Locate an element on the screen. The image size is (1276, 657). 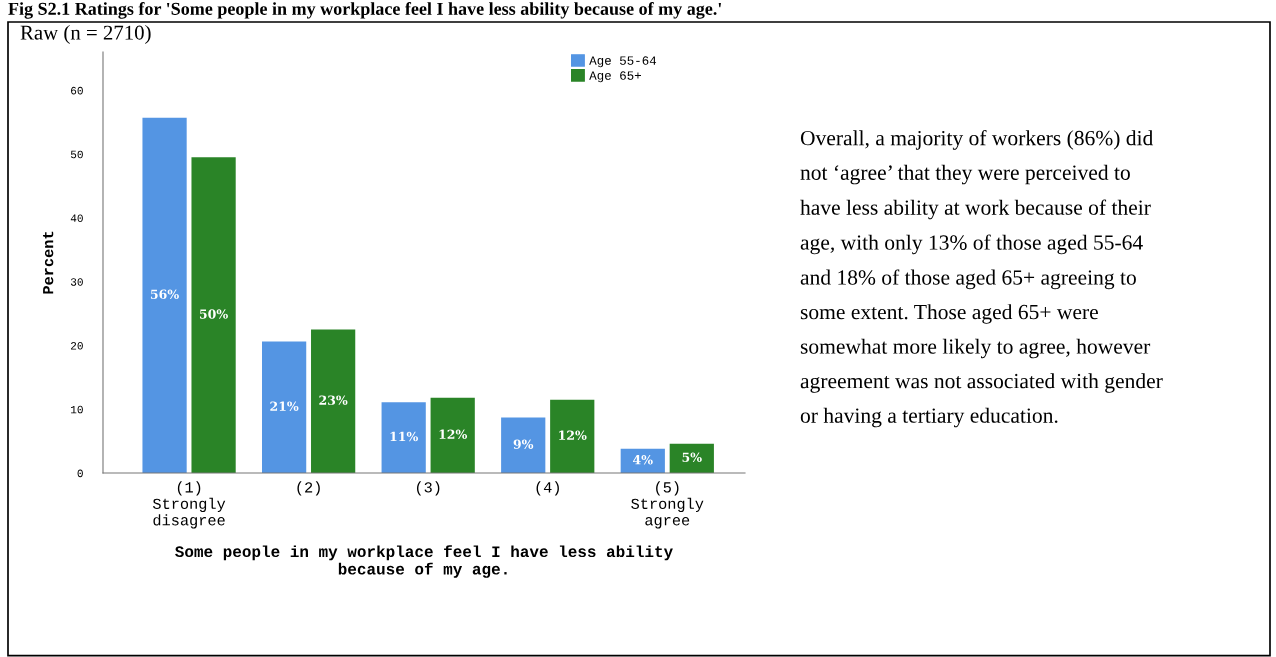
y-tick-label: 0 is located at coordinates (80, 473).